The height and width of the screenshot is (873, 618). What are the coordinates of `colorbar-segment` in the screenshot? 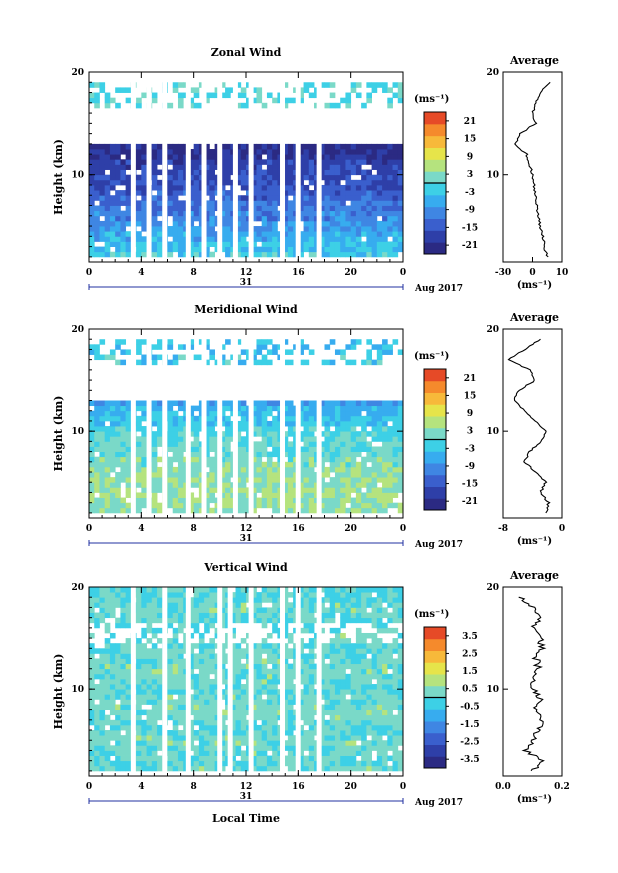 It's located at (435, 633).